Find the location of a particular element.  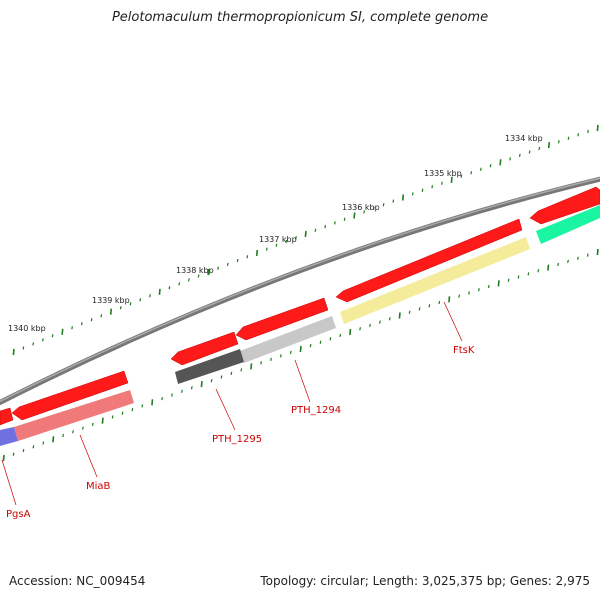

feature-pgsa-blue is located at coordinates (9, 436).